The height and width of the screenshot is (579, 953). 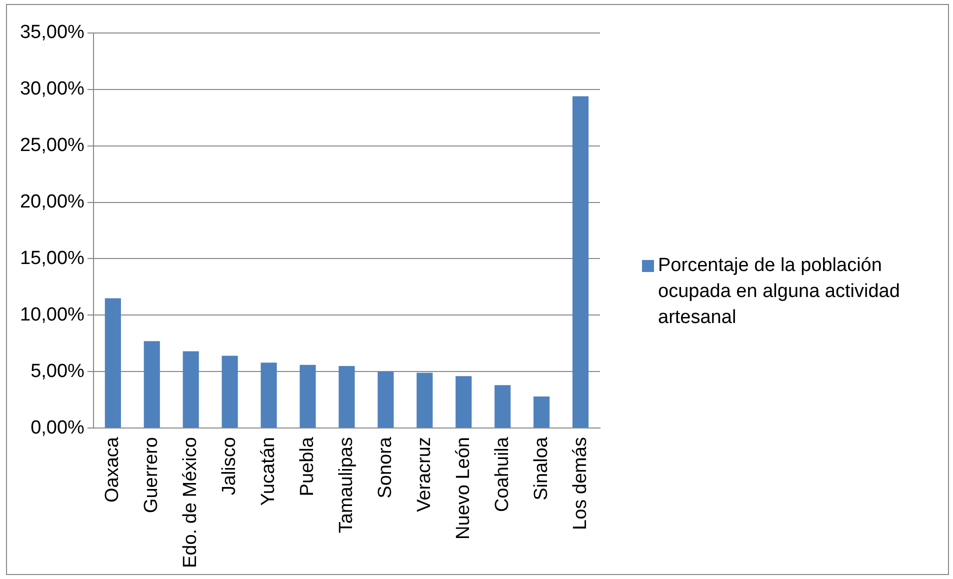 What do you see at coordinates (113, 469) in the screenshot?
I see `x-tick-label: Oaxaca` at bounding box center [113, 469].